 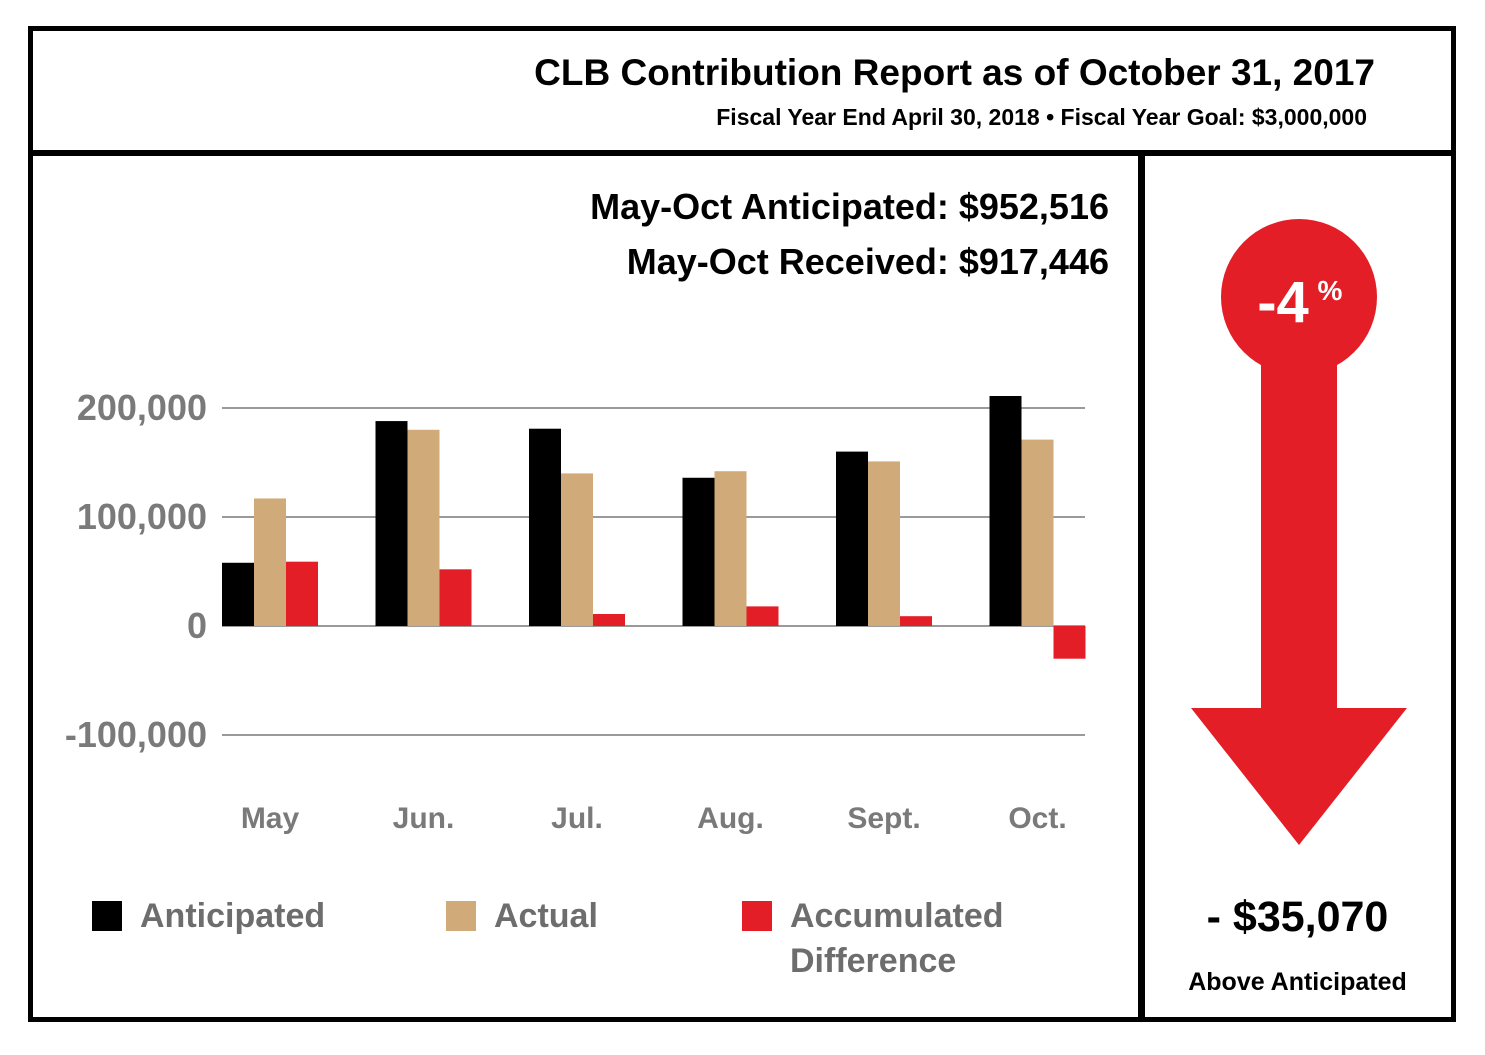 What do you see at coordinates (107, 916) in the screenshot?
I see `legend-swatch-anticipated` at bounding box center [107, 916].